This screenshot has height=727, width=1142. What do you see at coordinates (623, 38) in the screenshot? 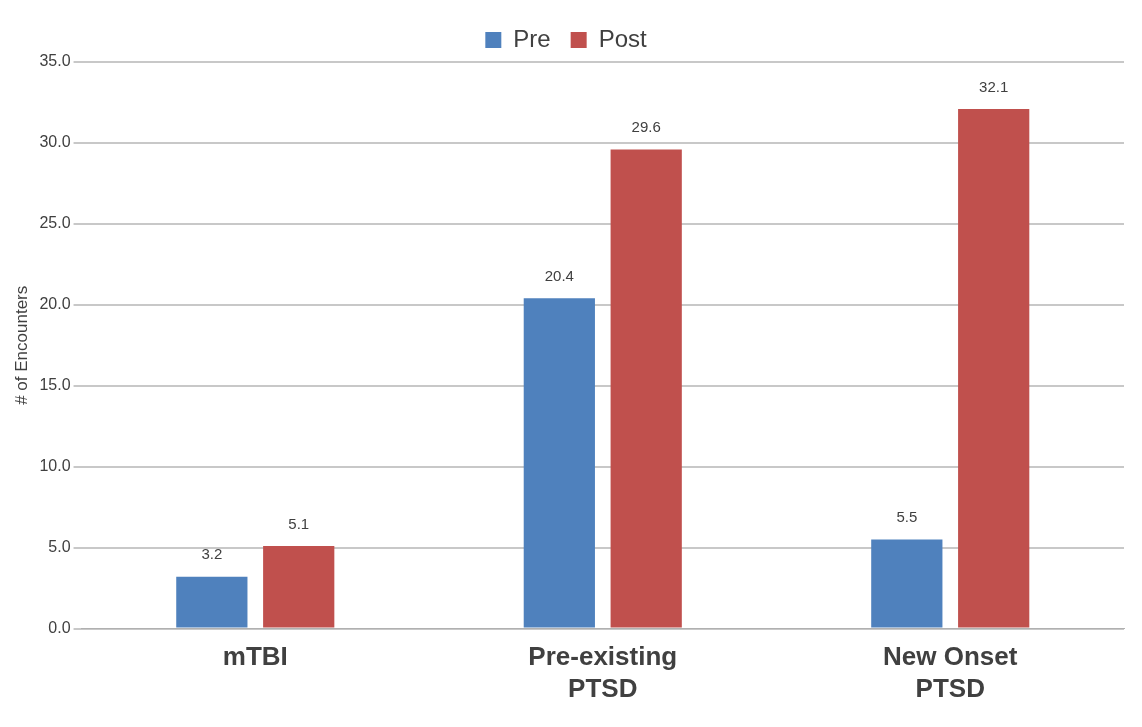
I see `legend-label: Post` at bounding box center [623, 38].